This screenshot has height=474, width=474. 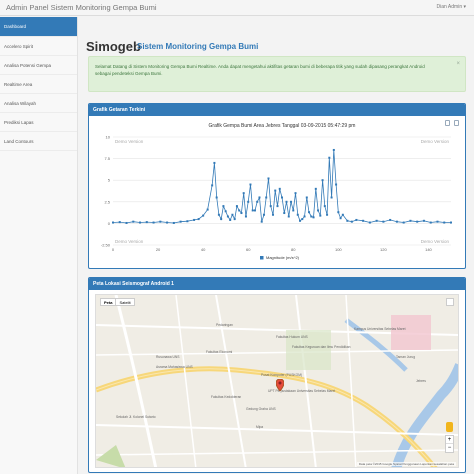 What do you see at coordinates (81, 7) in the screenshot?
I see `brand-title: Admin Panel Sistem Monitoring Gempa Bumi` at bounding box center [81, 7].